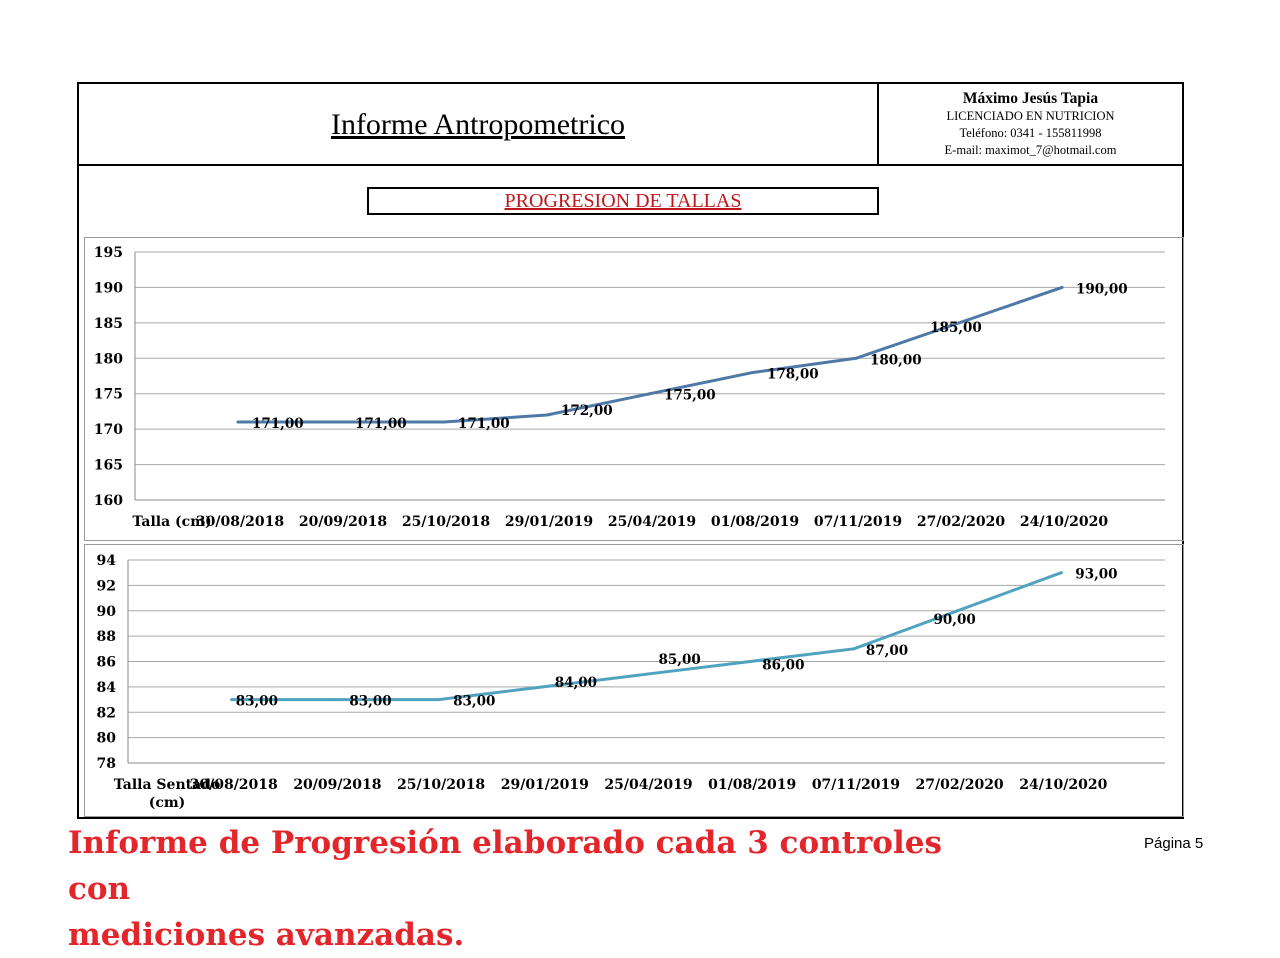 This screenshot has height=958, width=1280. Describe the element at coordinates (1030, 98) in the screenshot. I see `contact-name: Máximo Jesús Tapia` at that location.